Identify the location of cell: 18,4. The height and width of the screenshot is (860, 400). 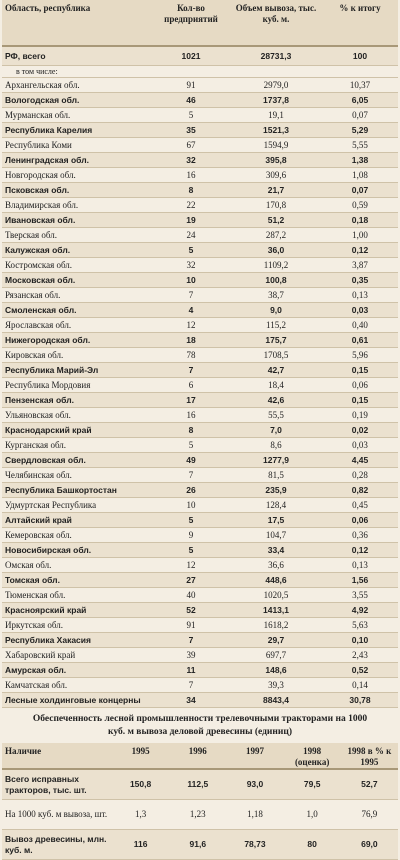
(276, 385).